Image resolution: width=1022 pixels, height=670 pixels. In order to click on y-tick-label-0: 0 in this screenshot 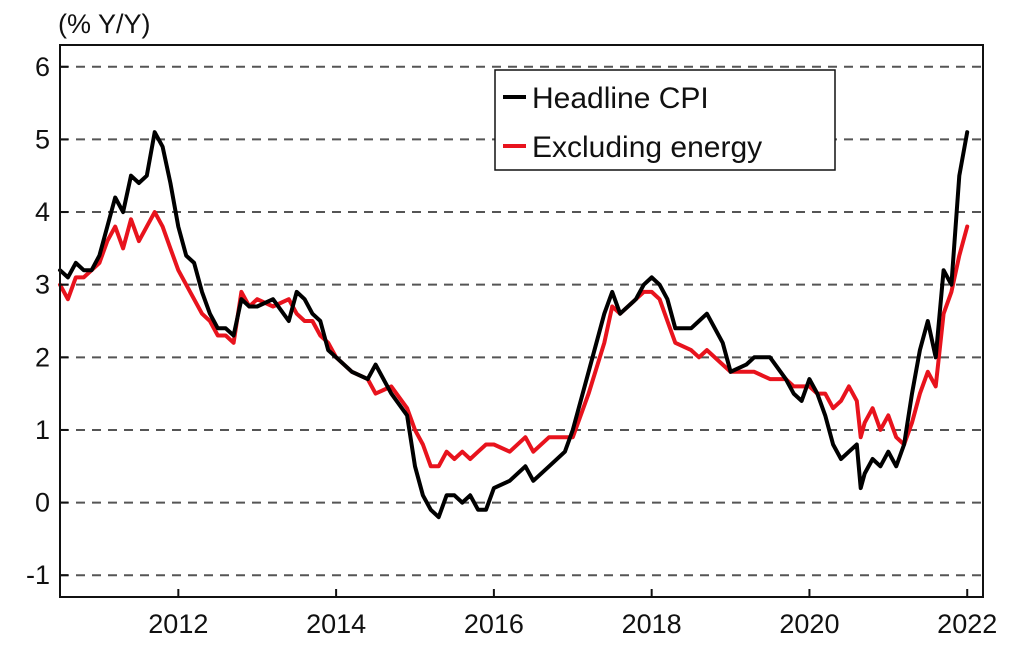, I will do `click(42, 503)`.